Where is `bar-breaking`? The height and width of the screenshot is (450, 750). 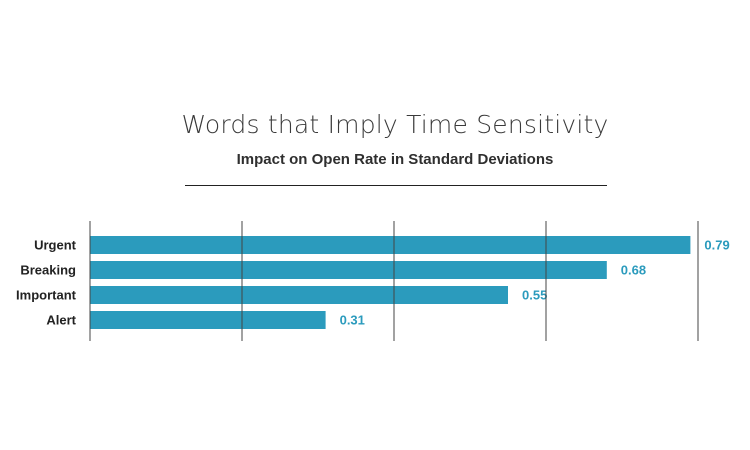 bar-breaking is located at coordinates (348, 270).